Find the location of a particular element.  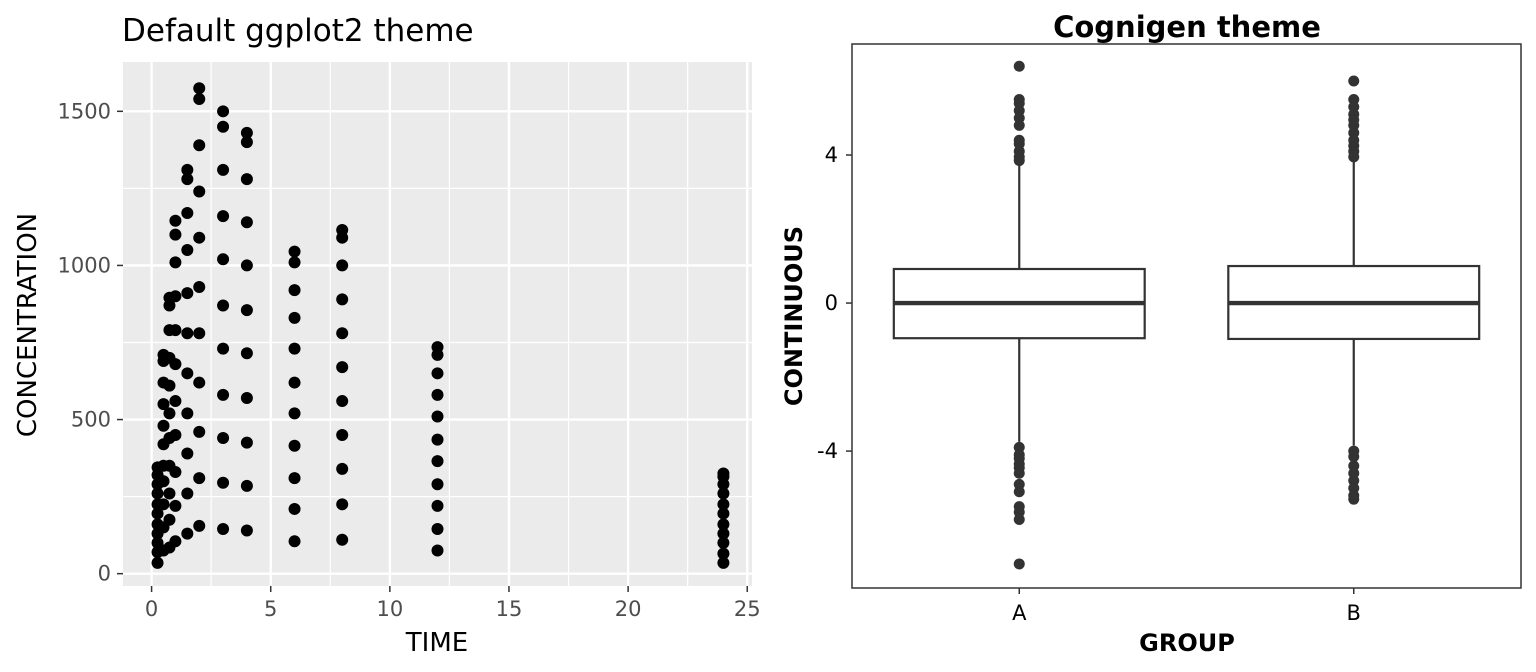

y-tick-label: 0 is located at coordinates (831, 303).